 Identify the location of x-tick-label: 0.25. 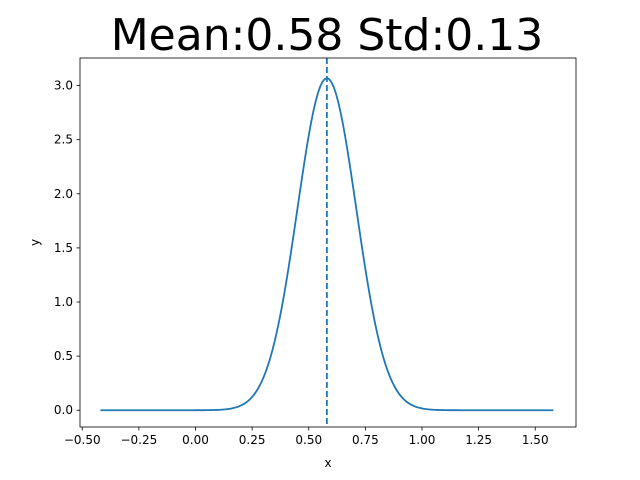
(252, 440).